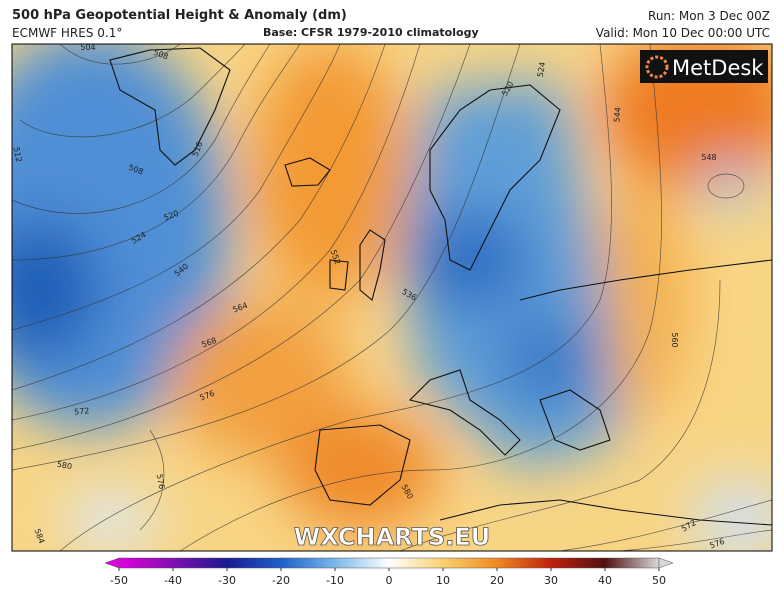 This screenshot has width=784, height=600. Describe the element at coordinates (659, 580) in the screenshot. I see `colorbar-tick-label: 50` at that location.